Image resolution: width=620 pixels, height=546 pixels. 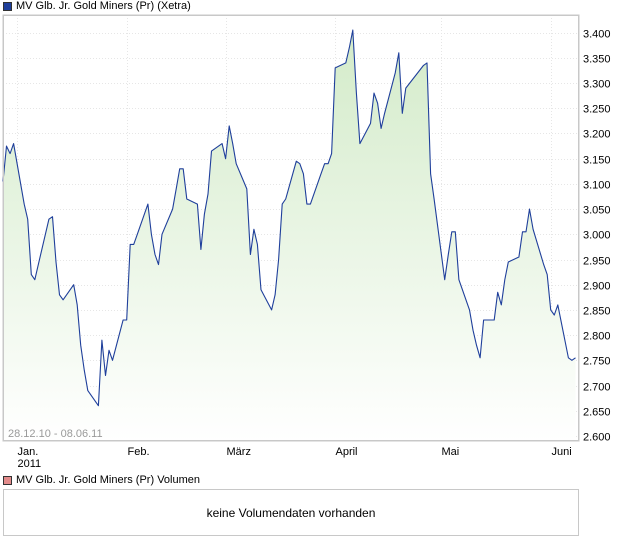 I want to click on date-range-label: 28.12.10 - 08.06.11, so click(x=55, y=434).